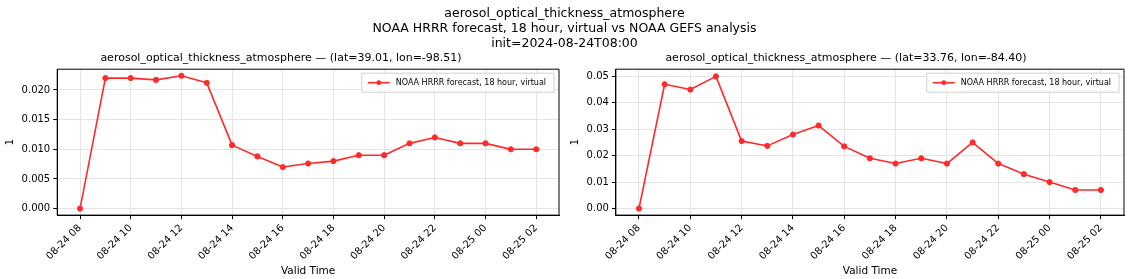 This screenshot has height=279, width=1129. Describe the element at coordinates (564, 12) in the screenshot. I see `text: aerosol_optical_thickness_atmosphere` at that location.